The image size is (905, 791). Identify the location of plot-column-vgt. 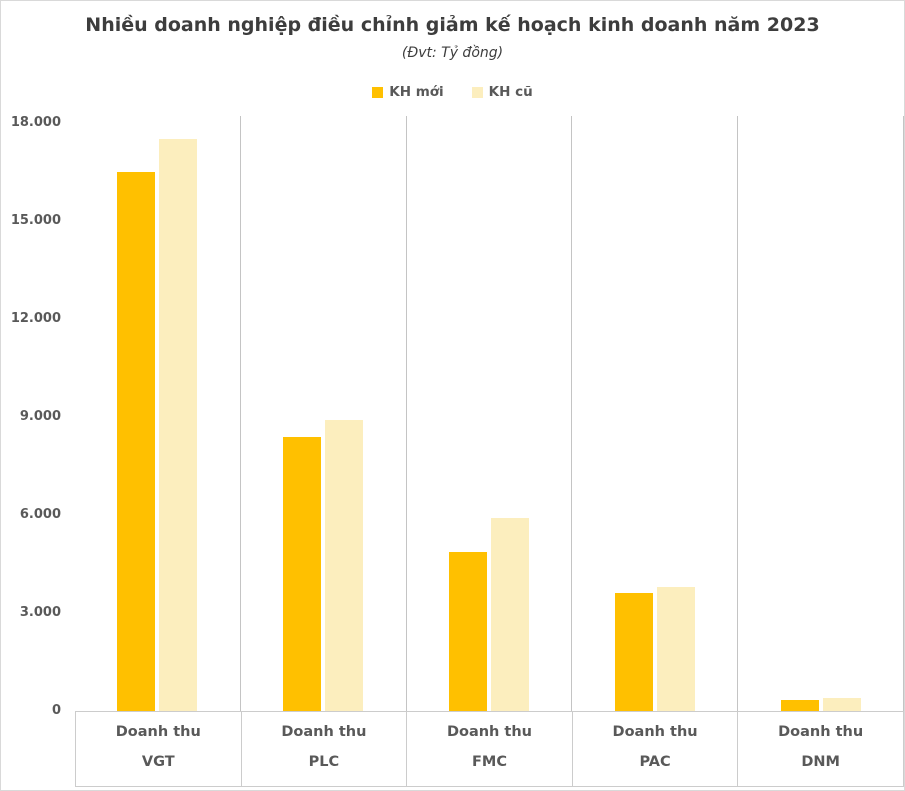
(158, 413).